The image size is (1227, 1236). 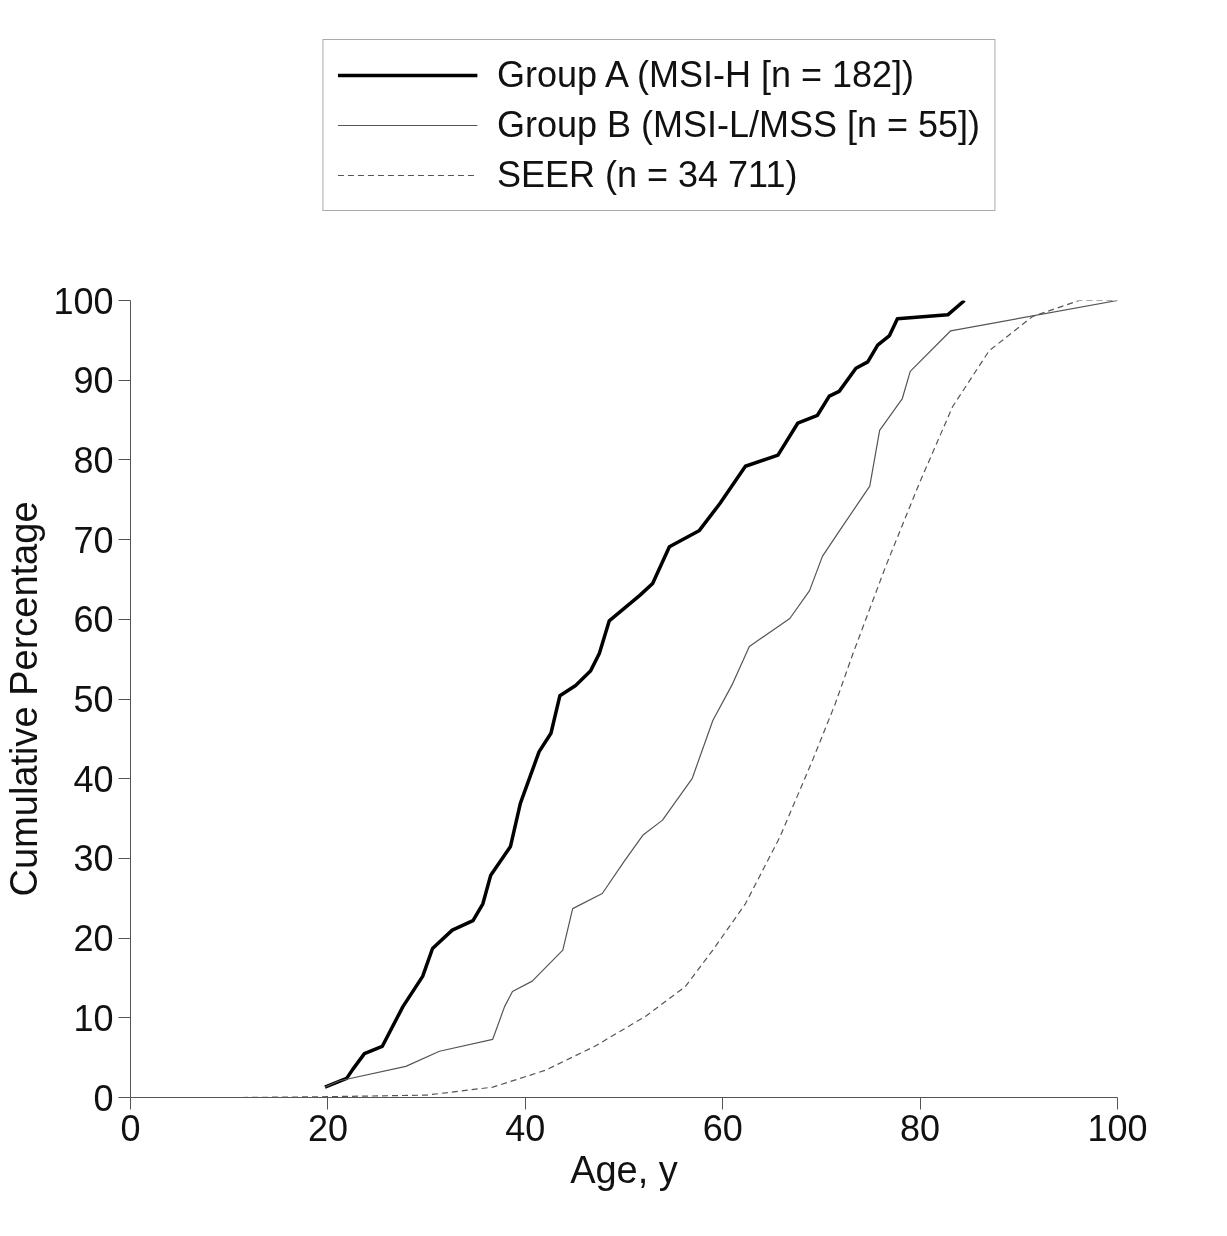 What do you see at coordinates (722, 1128) in the screenshot?
I see `x-tick-label: 60` at bounding box center [722, 1128].